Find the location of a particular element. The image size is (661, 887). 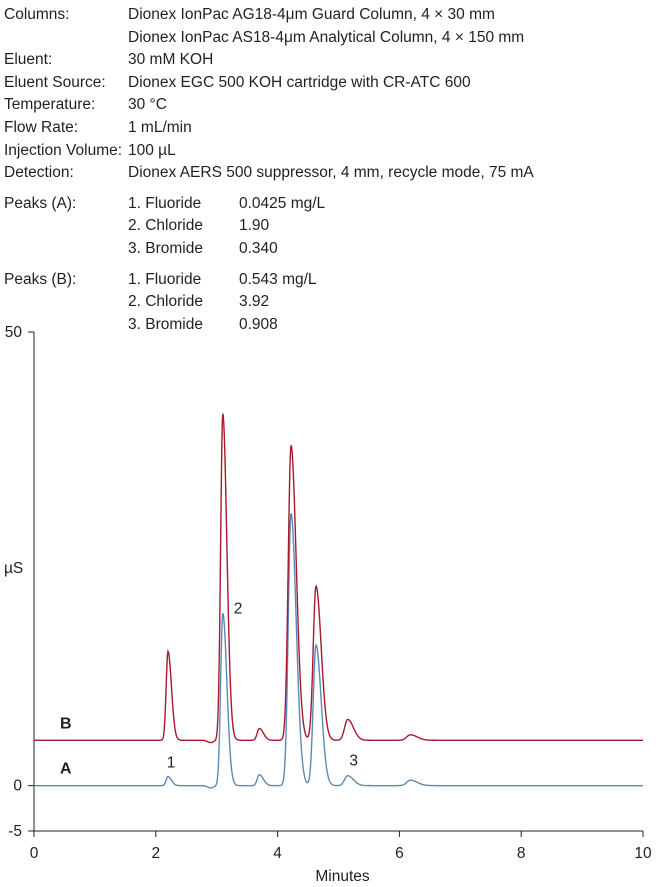

peak-b-row: 2. Chloride 3.92 is located at coordinates (222, 302).